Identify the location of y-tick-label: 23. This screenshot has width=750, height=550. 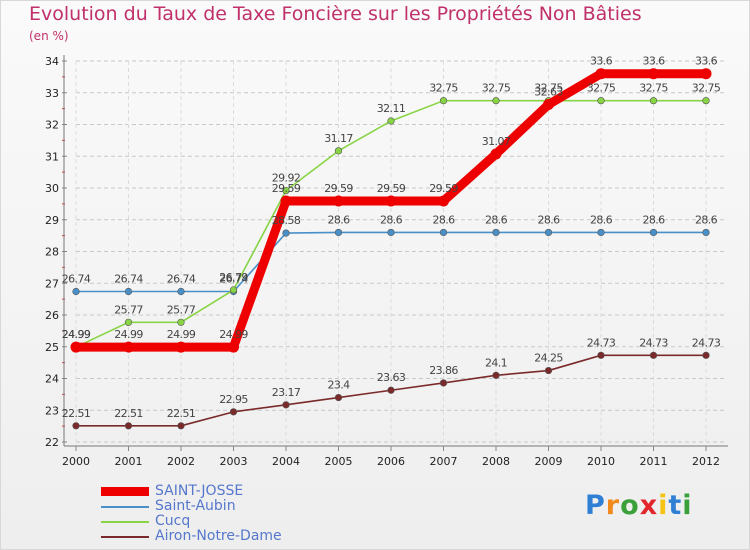
(52, 410).